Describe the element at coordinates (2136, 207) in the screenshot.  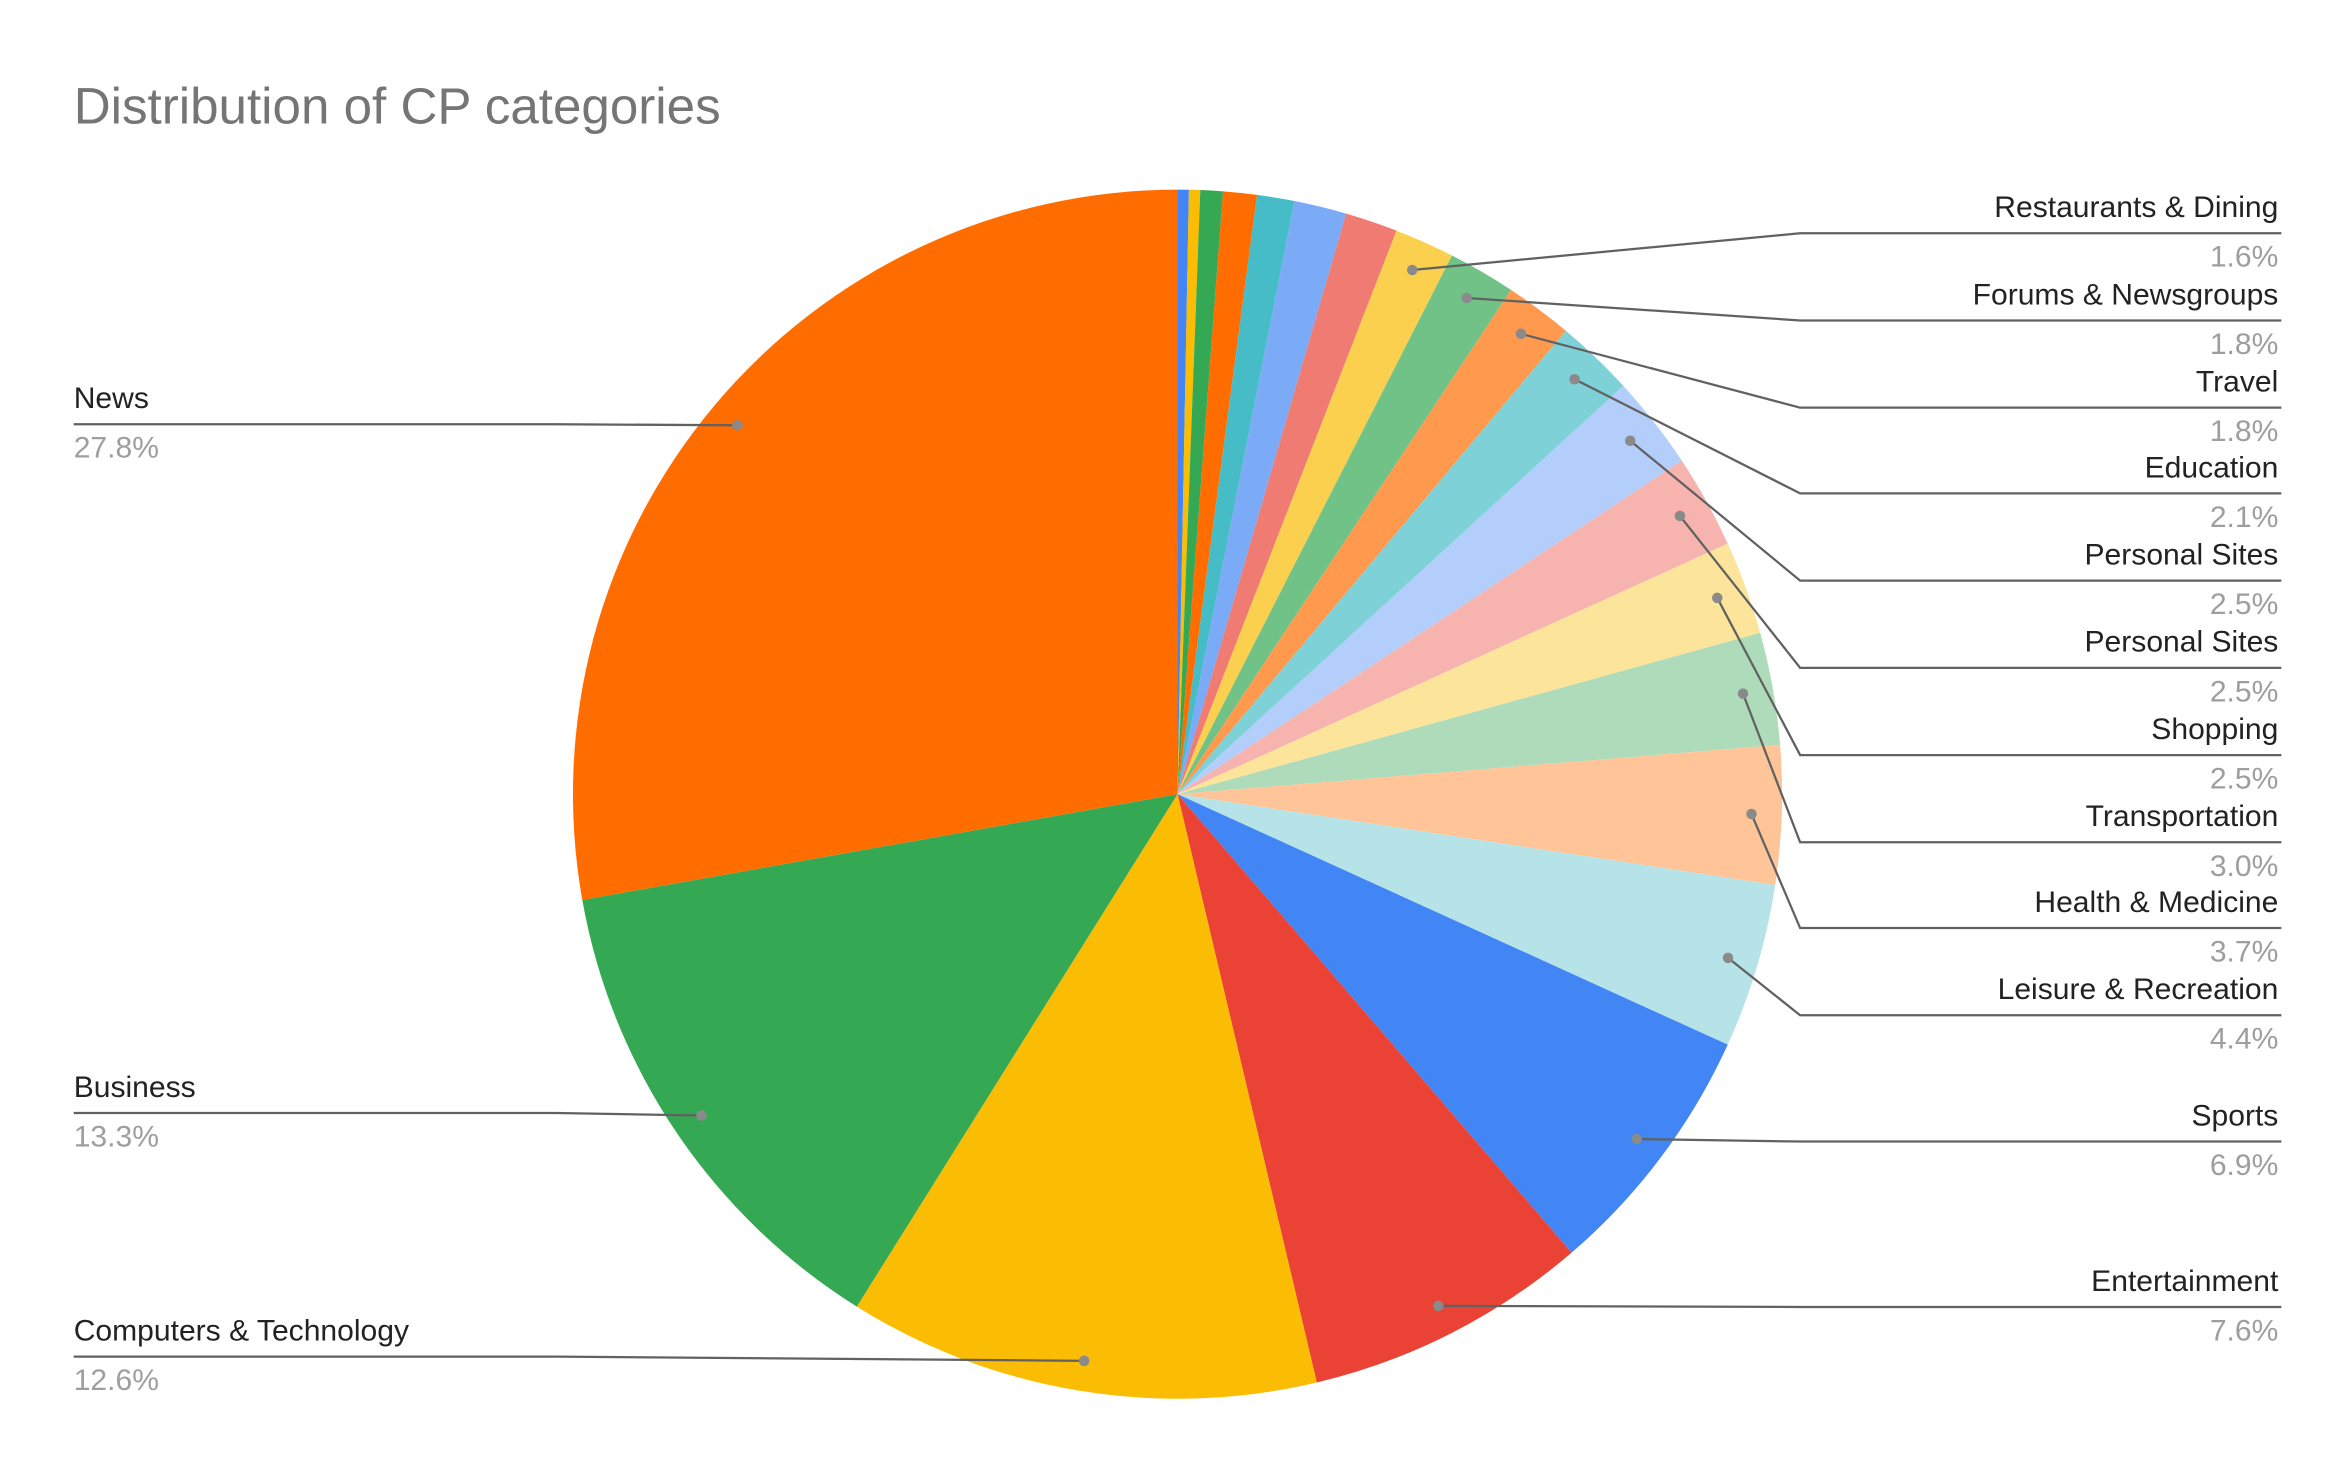
I see `slice-label: Restaurants & Dining` at that location.